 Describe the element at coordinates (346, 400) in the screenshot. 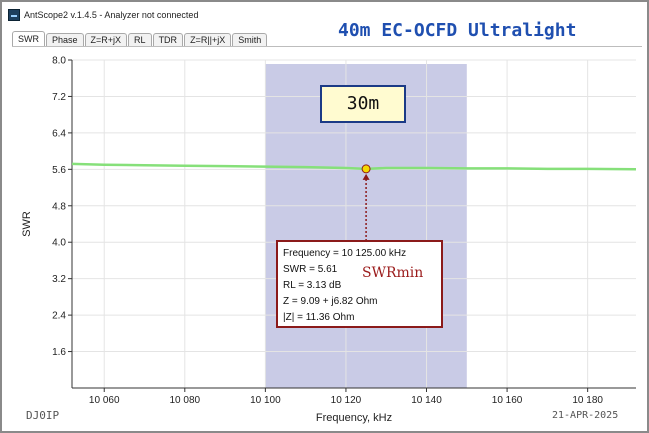

I see `x-tick-label: 10 120` at that location.